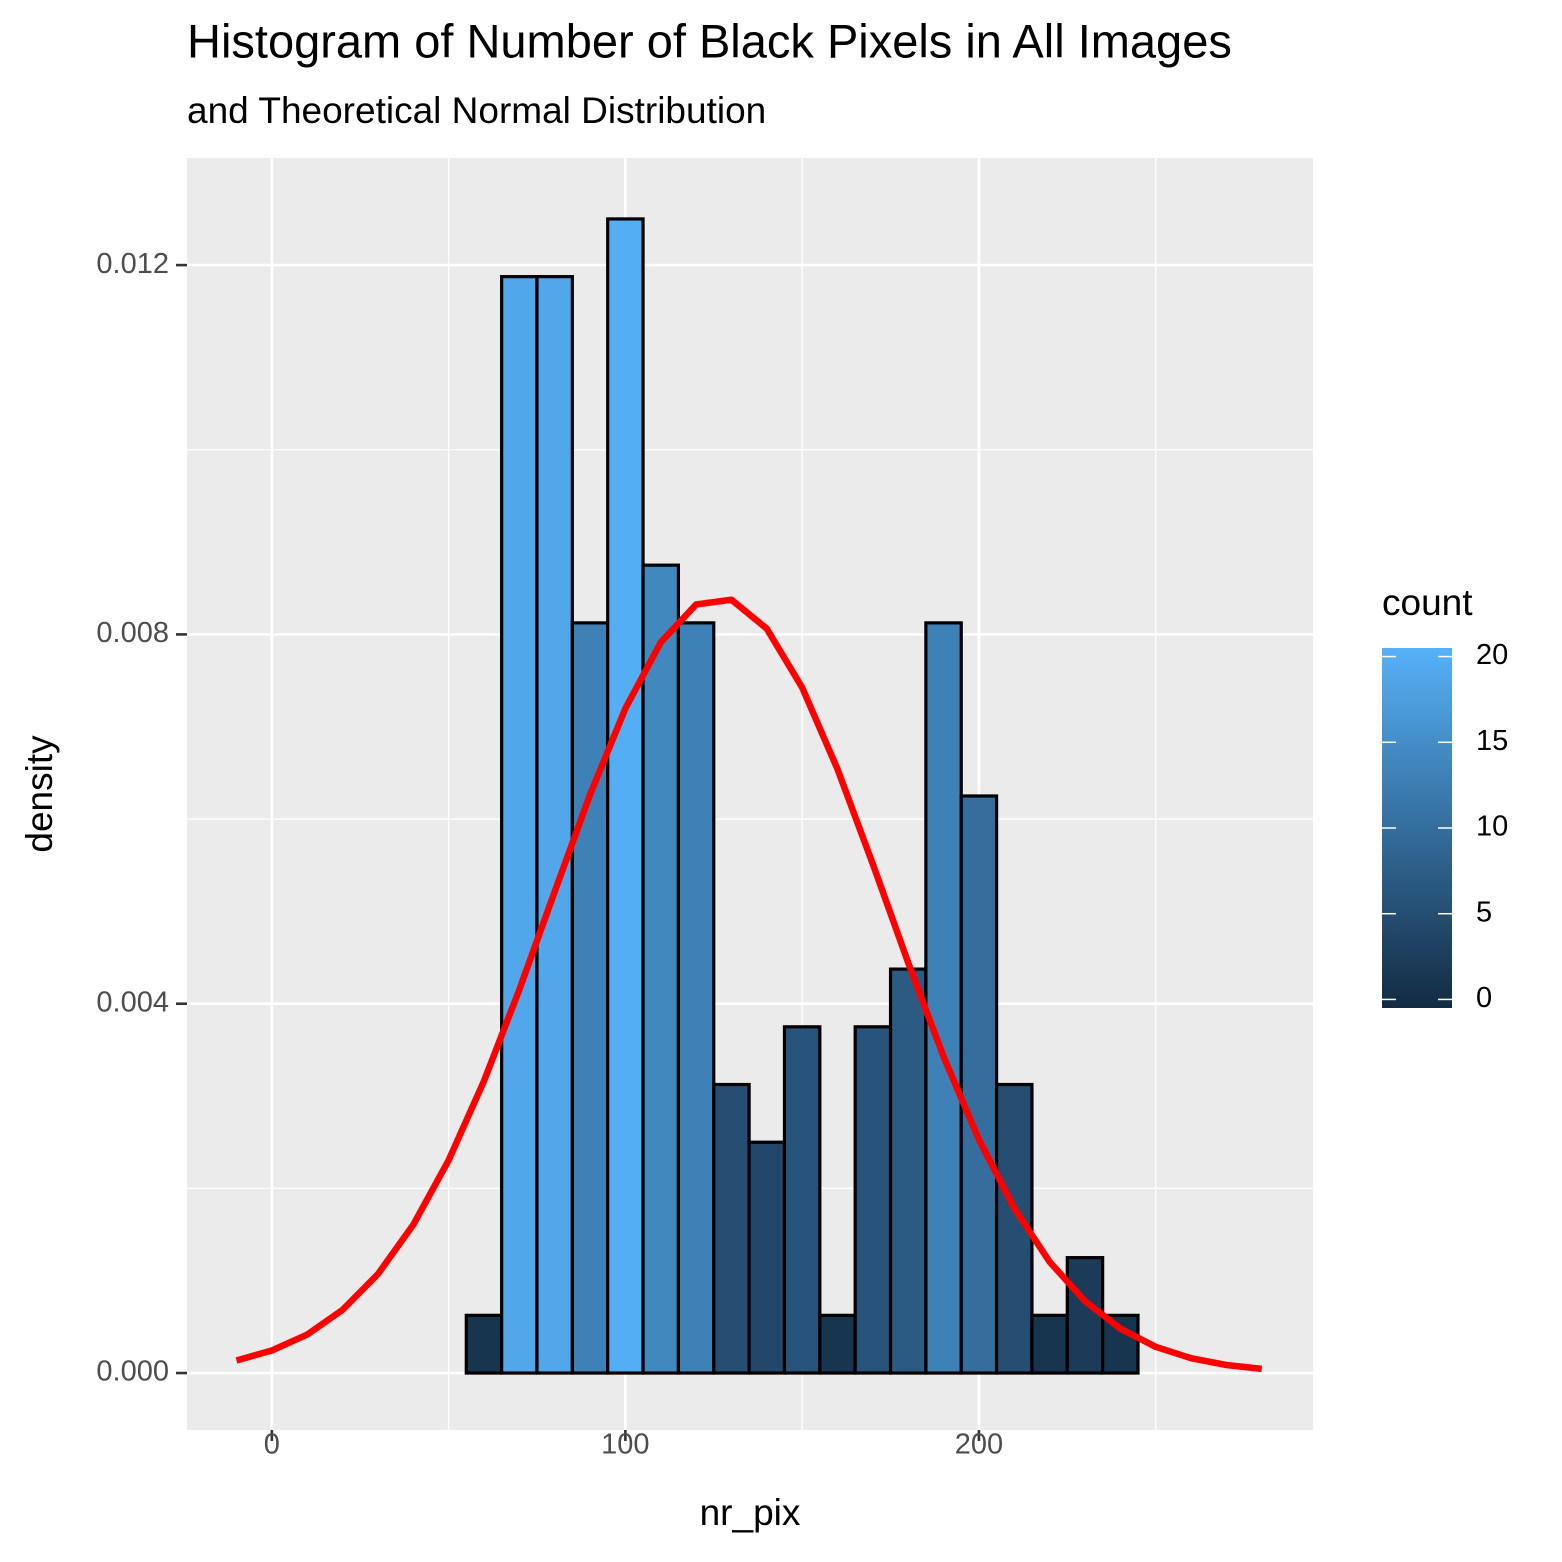 The width and height of the screenshot is (1562, 1562). I want to click on legend-label: 20, so click(1492, 655).